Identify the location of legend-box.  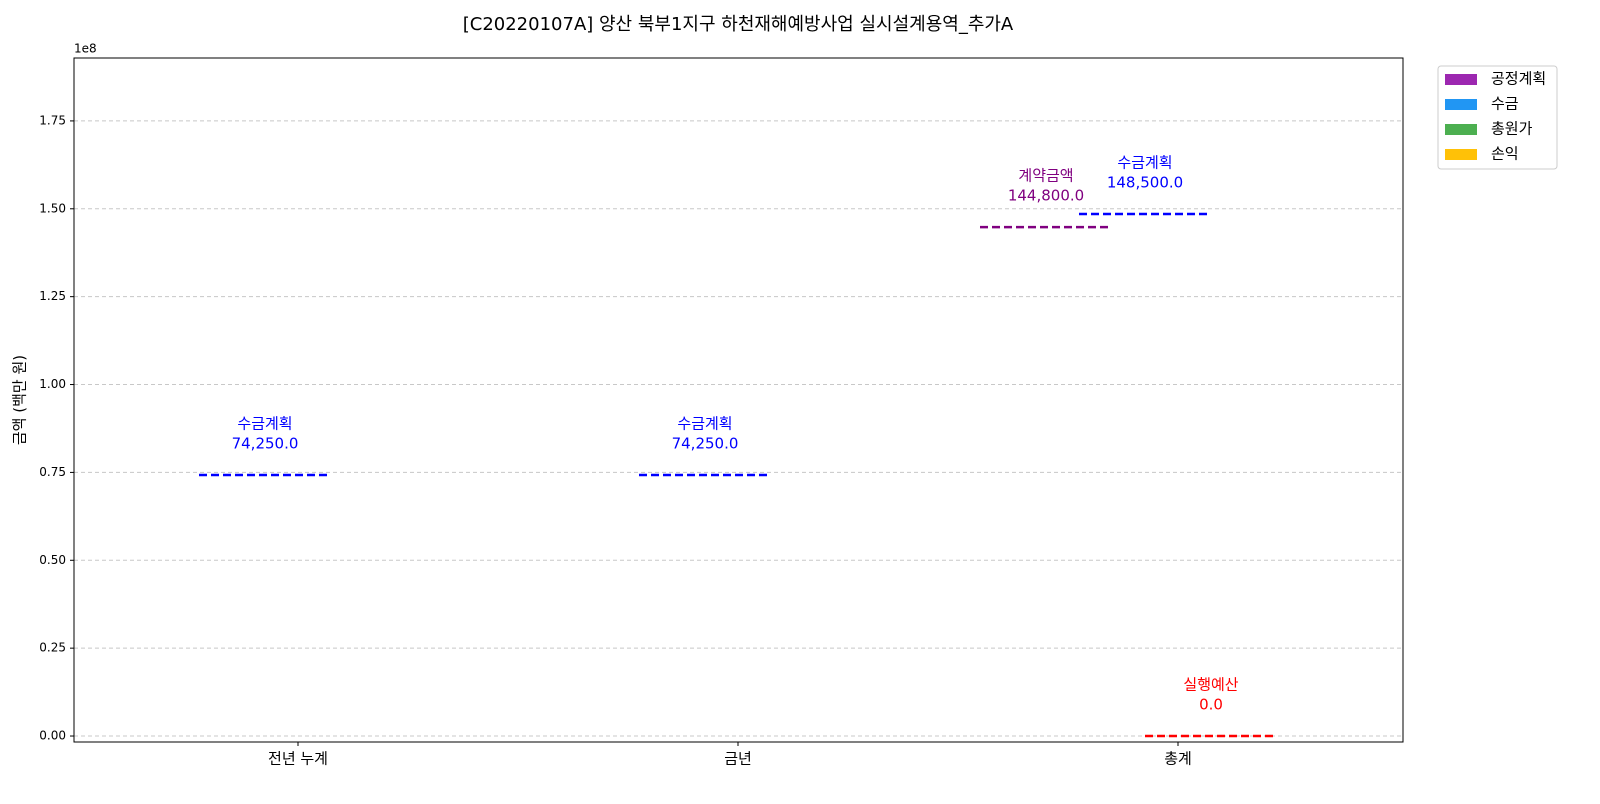
(1497, 117).